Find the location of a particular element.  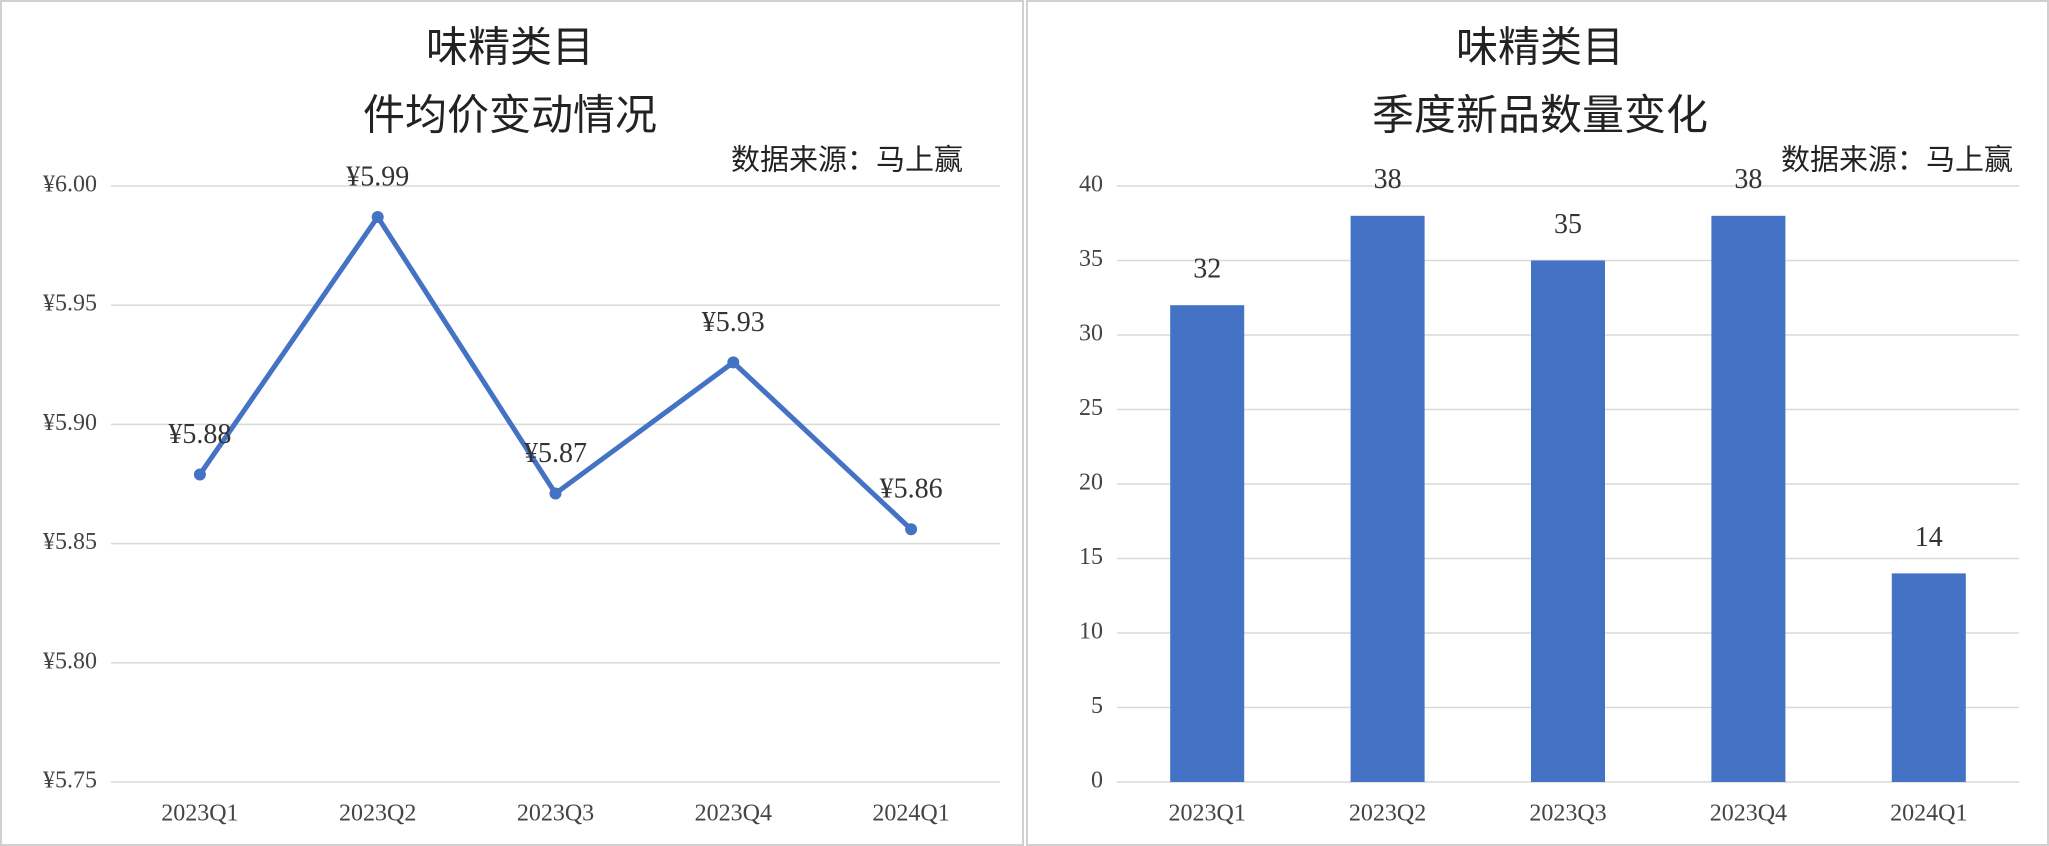

y-tick-label: ¥5.90 is located at coordinates (70, 423).